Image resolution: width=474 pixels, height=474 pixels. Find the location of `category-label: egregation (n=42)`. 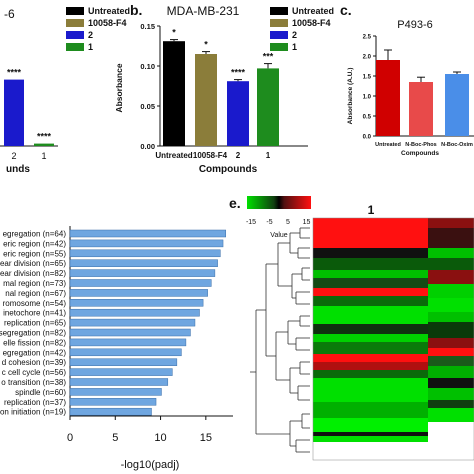

category-label: egregation (n=42) is located at coordinates (35, 352).